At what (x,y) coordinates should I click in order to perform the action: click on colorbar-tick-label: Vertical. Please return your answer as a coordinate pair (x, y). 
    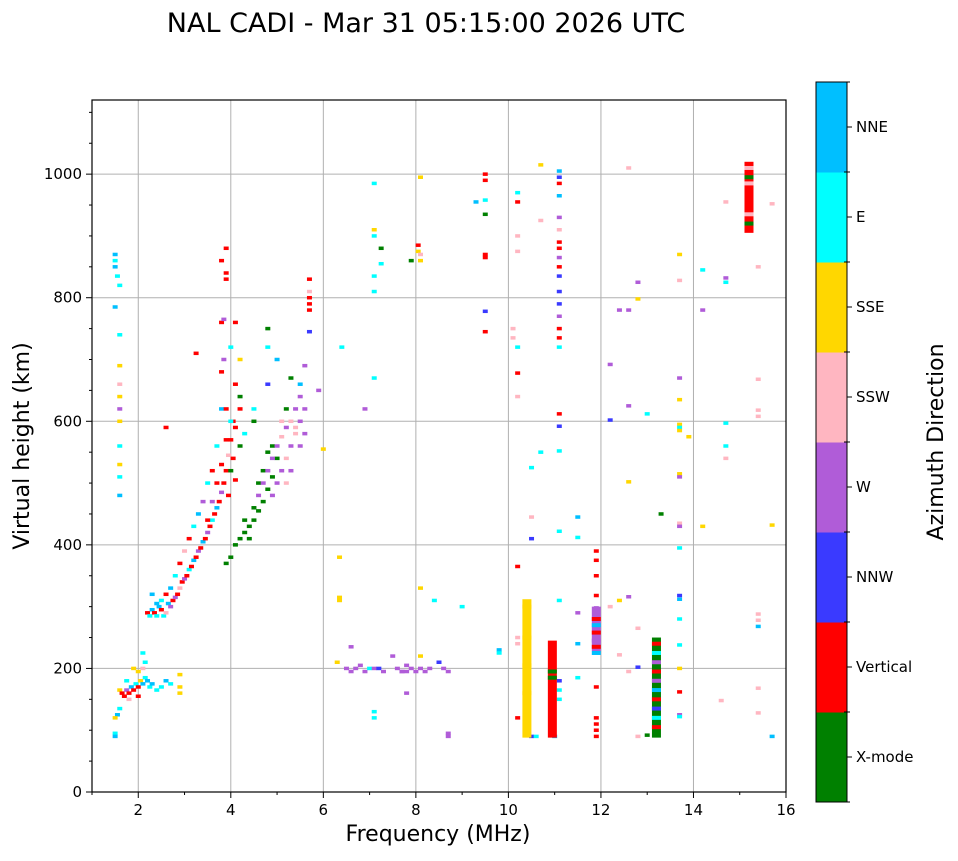
    Looking at the image, I should click on (884, 667).